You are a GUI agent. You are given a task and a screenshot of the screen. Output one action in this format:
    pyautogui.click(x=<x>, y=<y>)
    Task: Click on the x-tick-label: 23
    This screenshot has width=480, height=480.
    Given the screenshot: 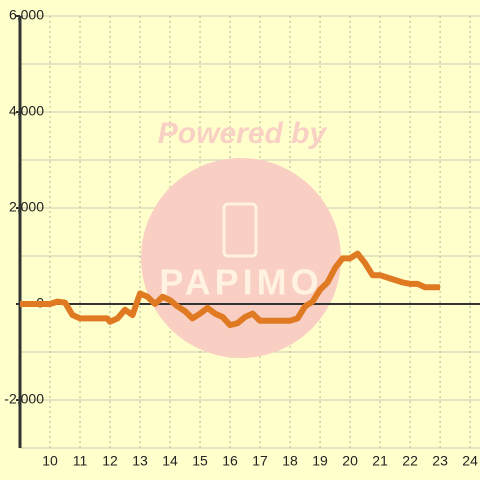 What is the action you would take?
    pyautogui.click(x=440, y=461)
    